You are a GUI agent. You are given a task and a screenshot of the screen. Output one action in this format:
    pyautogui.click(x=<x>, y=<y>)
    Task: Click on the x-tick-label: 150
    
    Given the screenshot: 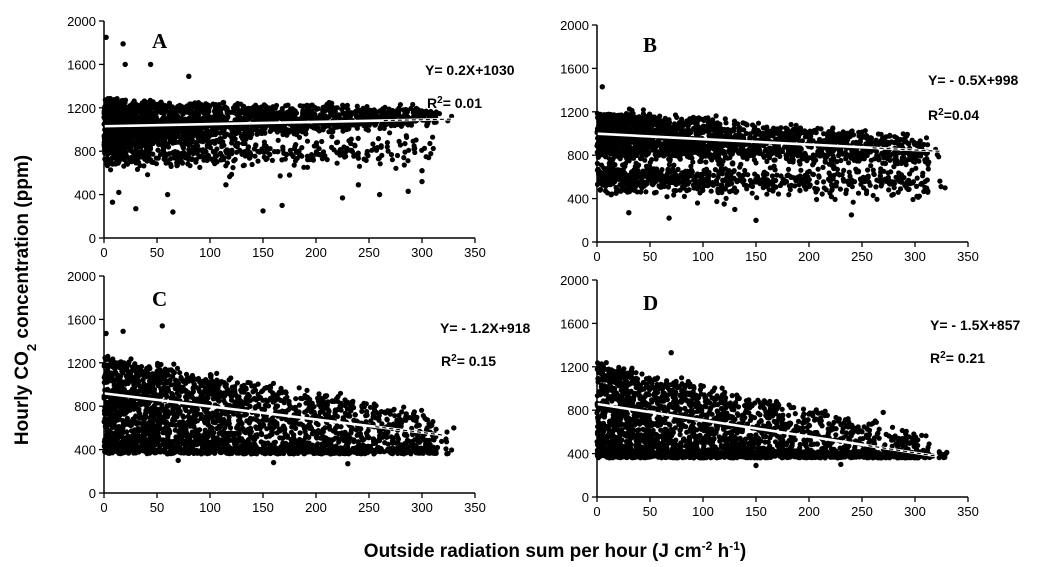 What is the action you would take?
    pyautogui.click(x=263, y=252)
    